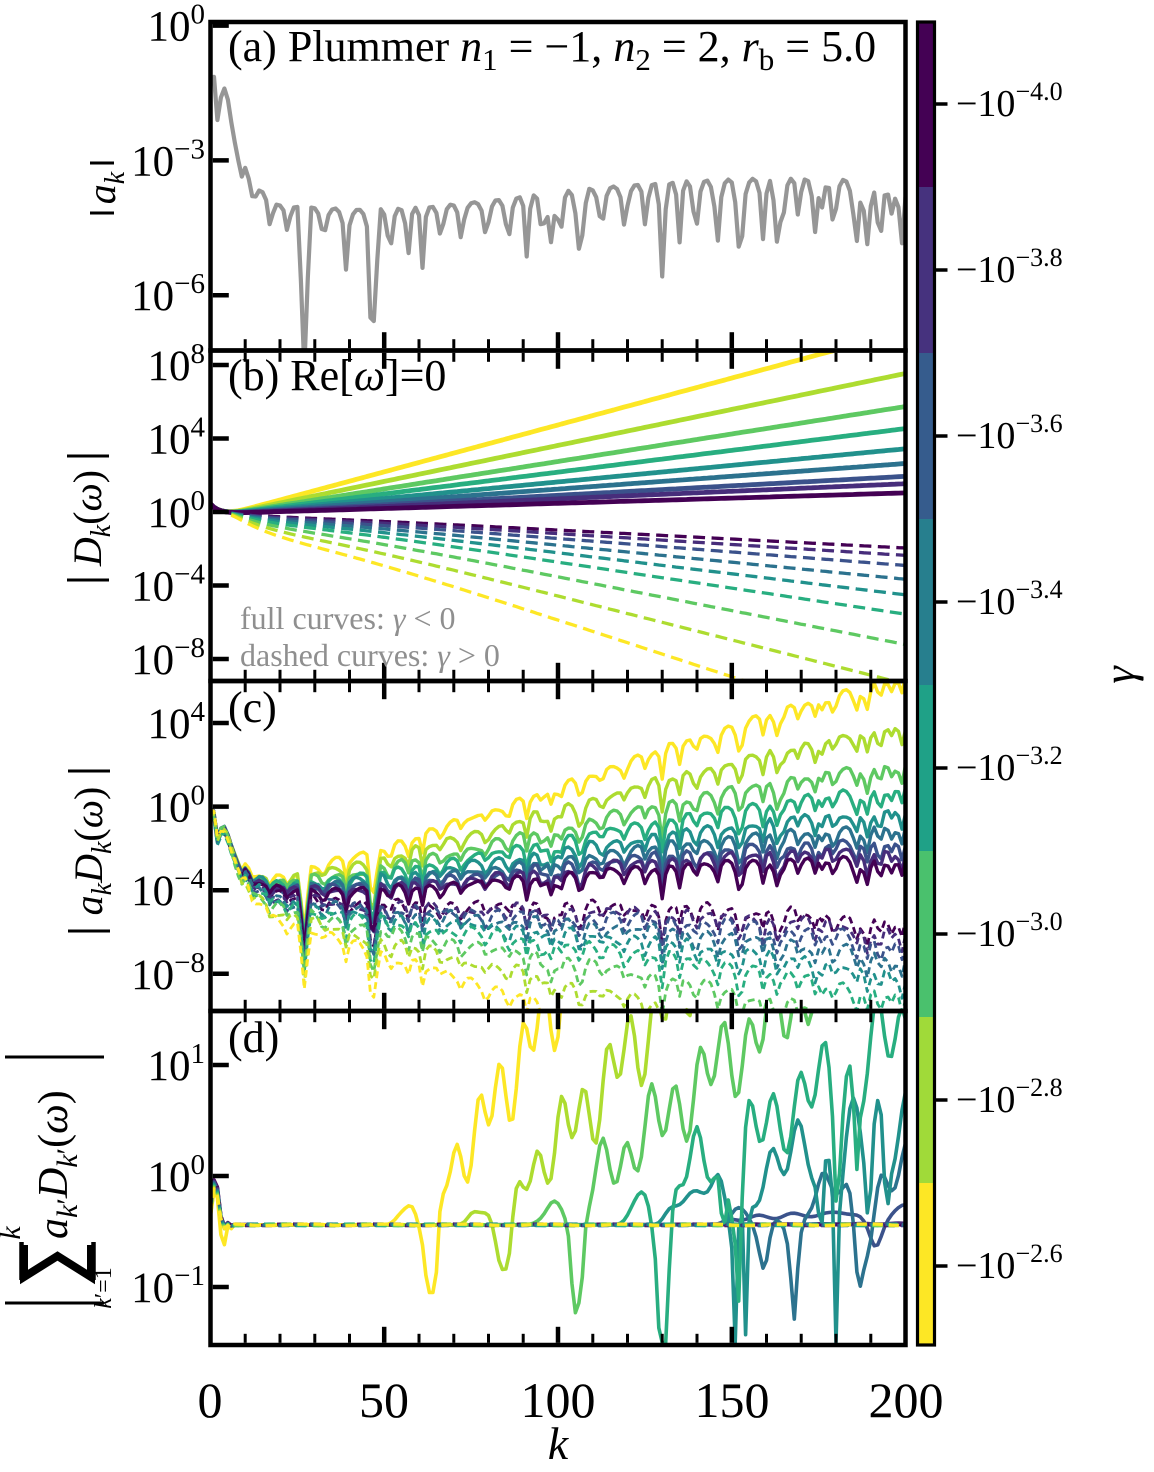 This screenshot has height=1472, width=1154. I want to click on svg-text: 100, so click(558, 1400).